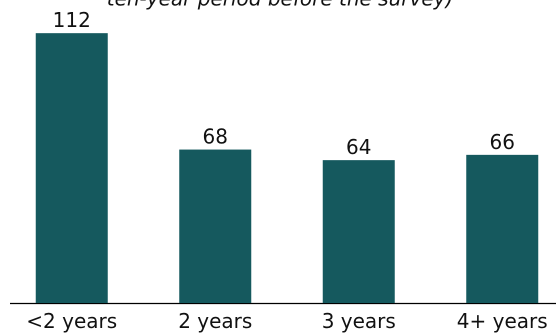 The image size is (556, 335). I want to click on value-label: 66, so click(502, 142).